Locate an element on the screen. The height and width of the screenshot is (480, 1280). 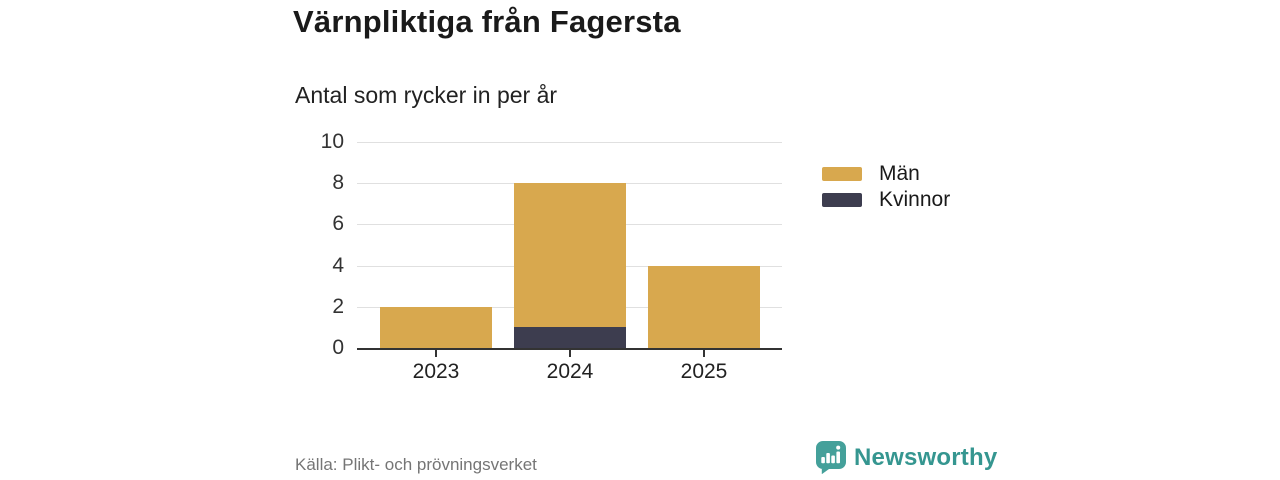
chart-subtitle: Antal som rycker in per år is located at coordinates (426, 95).